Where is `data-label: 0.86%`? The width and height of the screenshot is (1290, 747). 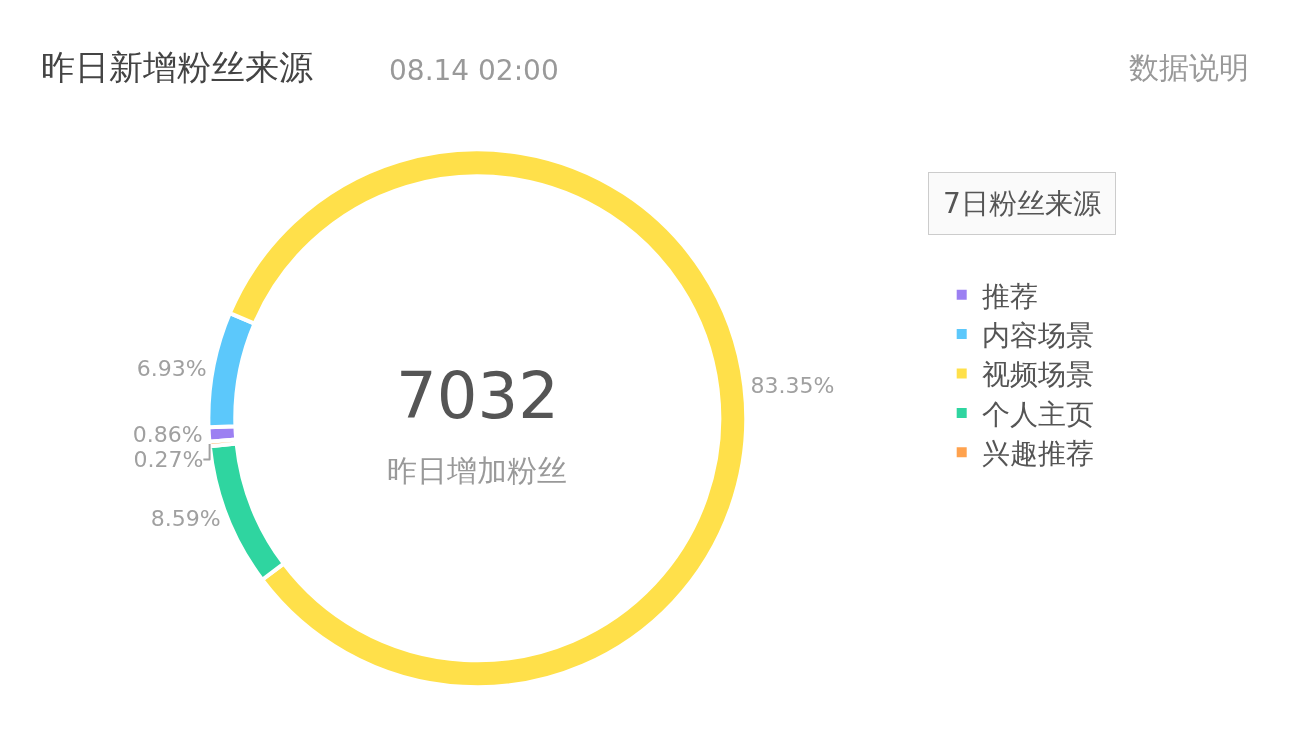
data-label: 0.86% is located at coordinates (167, 435).